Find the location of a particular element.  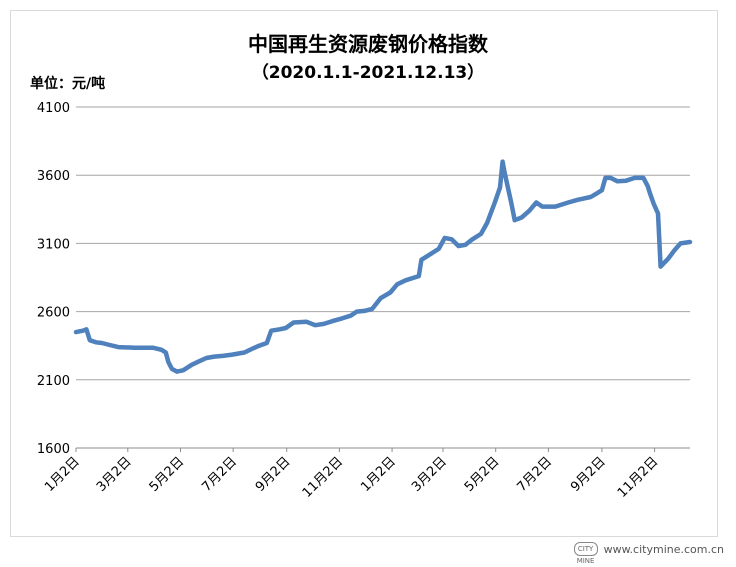

watermark: CITY MINE www.citymine.com.cn is located at coordinates (648, 553).